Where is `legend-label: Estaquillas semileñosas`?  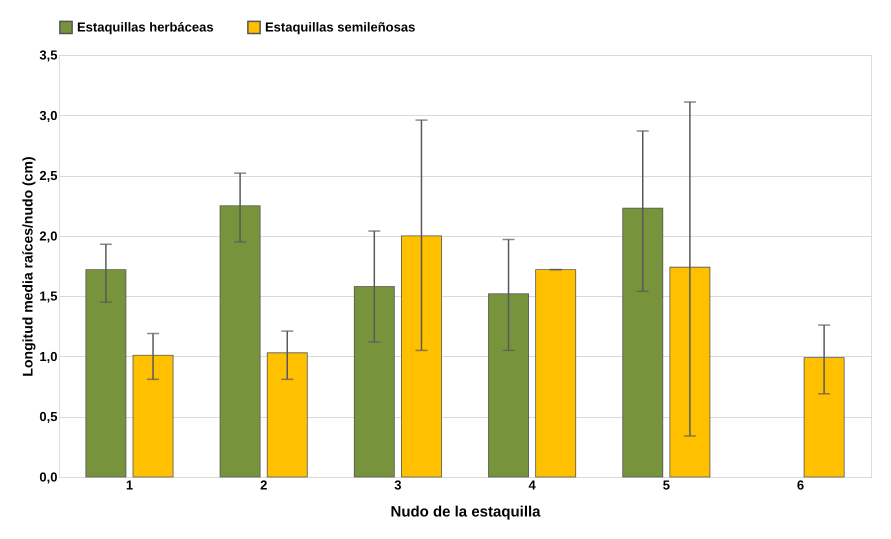
legend-label: Estaquillas semileñosas is located at coordinates (340, 26).